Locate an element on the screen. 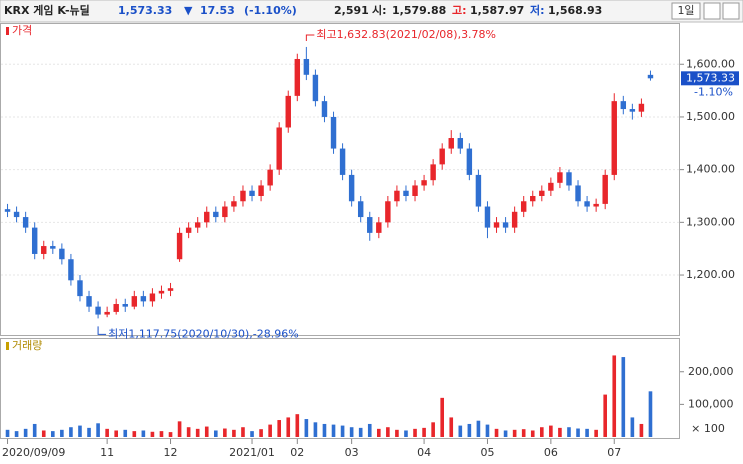 The width and height of the screenshot is (743, 464). high-label: 고: is located at coordinates (459, 10).